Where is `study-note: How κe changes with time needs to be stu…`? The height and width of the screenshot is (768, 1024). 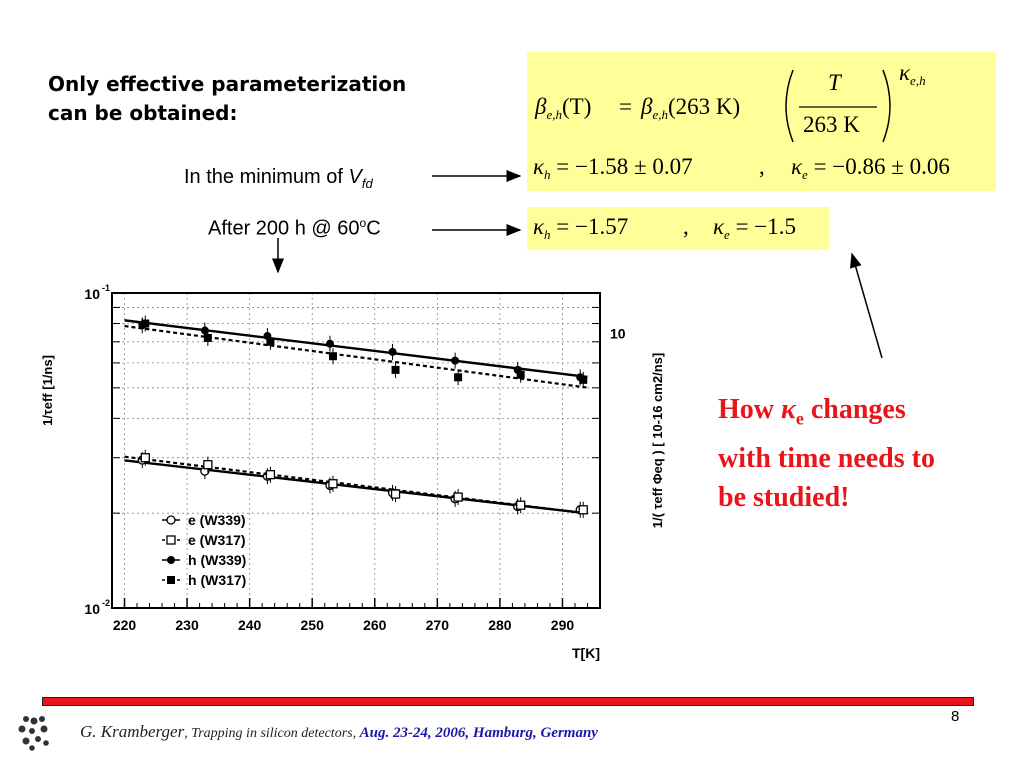
study-note: How κe changes with time needs to be stu… is located at coordinates (863, 453).